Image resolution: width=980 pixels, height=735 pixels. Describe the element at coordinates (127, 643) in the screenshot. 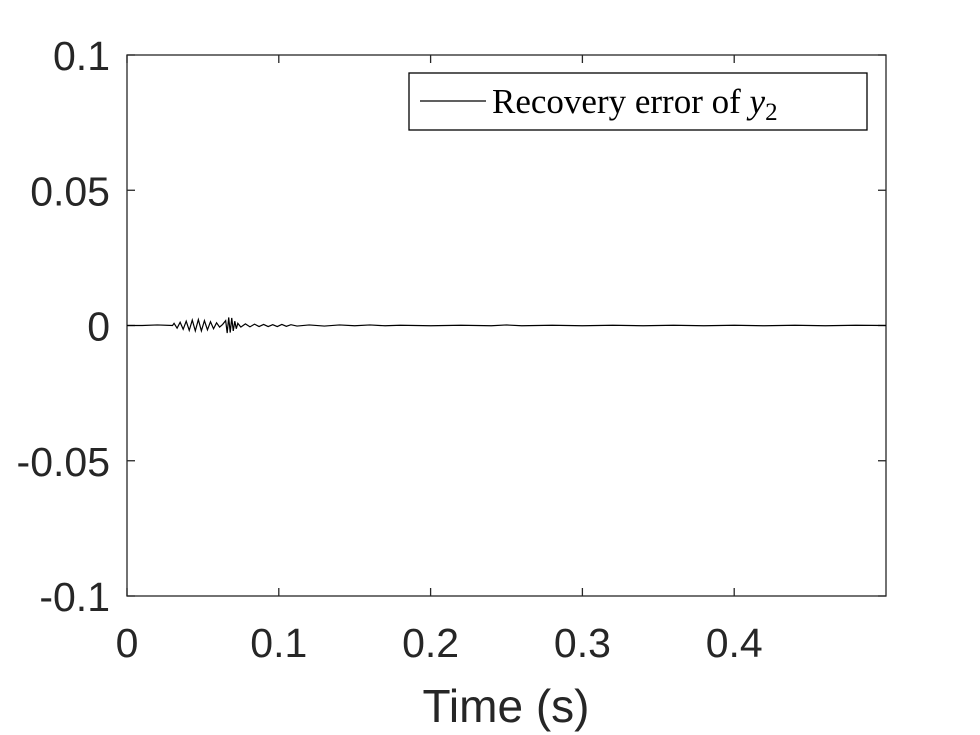

I see `x-tick-label: 0` at that location.